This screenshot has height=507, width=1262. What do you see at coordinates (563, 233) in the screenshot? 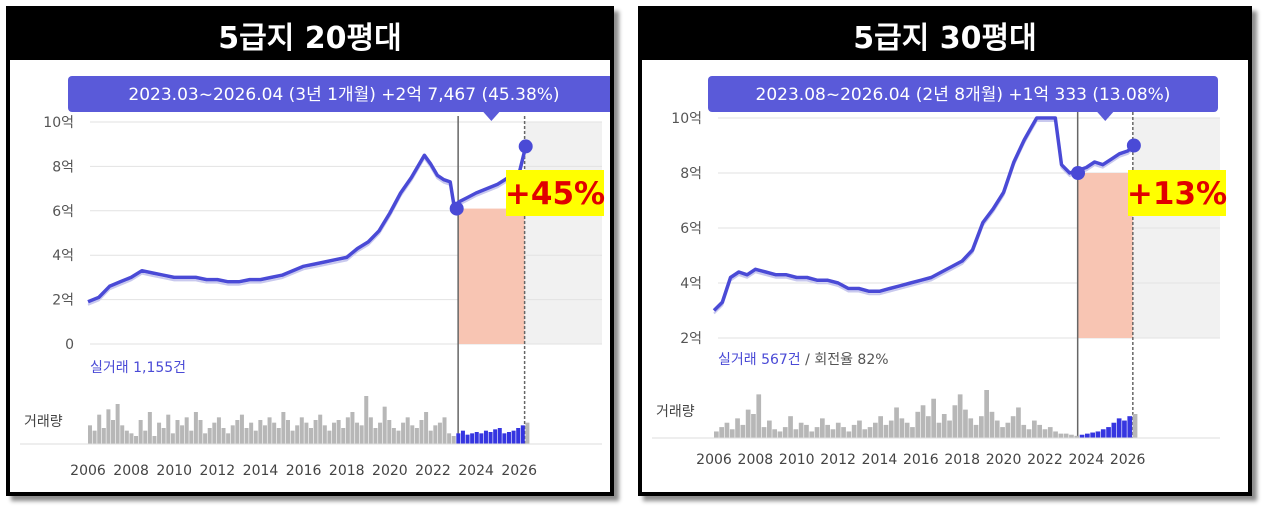
I see `future-region` at bounding box center [563, 233].